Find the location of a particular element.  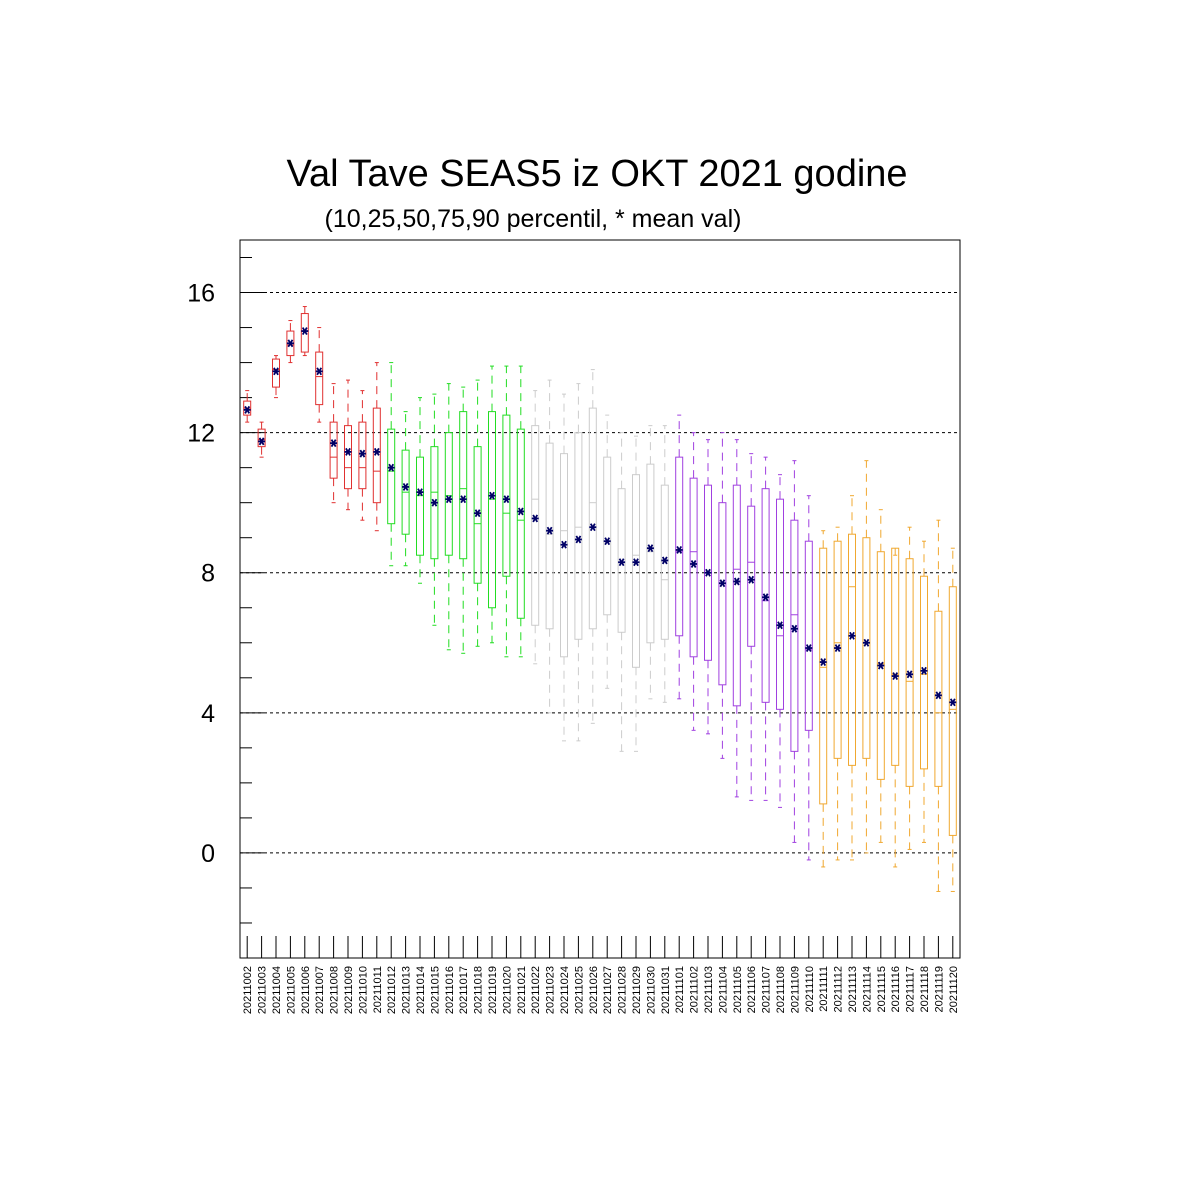

x-tick-label: 20211106 is located at coordinates (752, 989).